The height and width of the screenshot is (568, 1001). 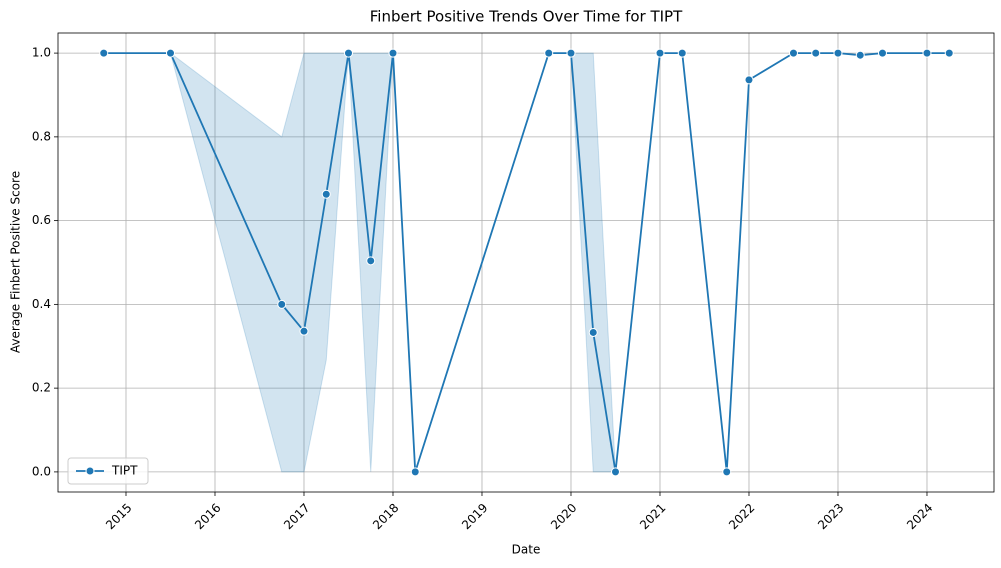 I want to click on legend-box, so click(x=108, y=471).